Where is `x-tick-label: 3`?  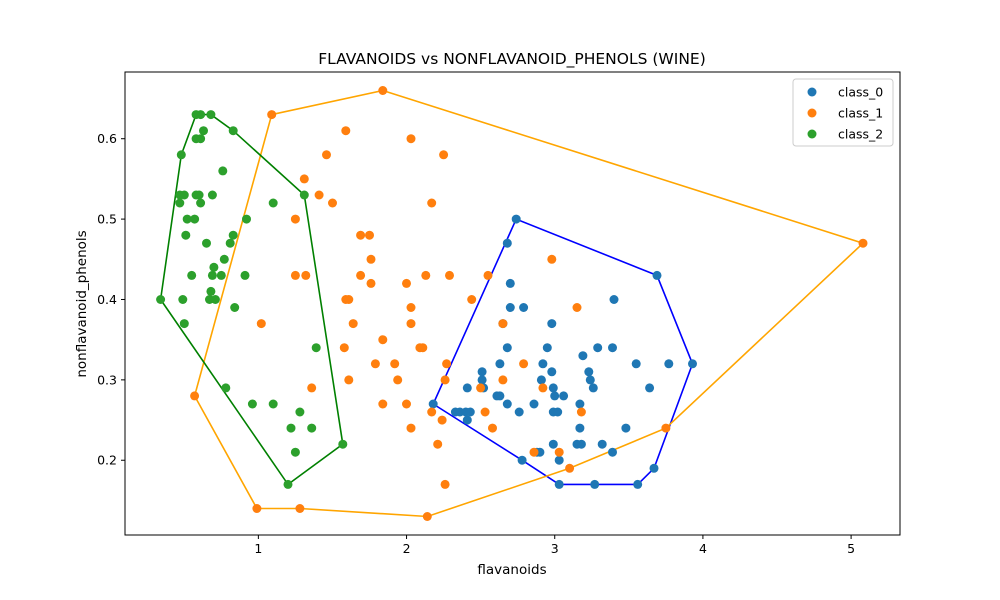 x-tick-label: 3 is located at coordinates (555, 548).